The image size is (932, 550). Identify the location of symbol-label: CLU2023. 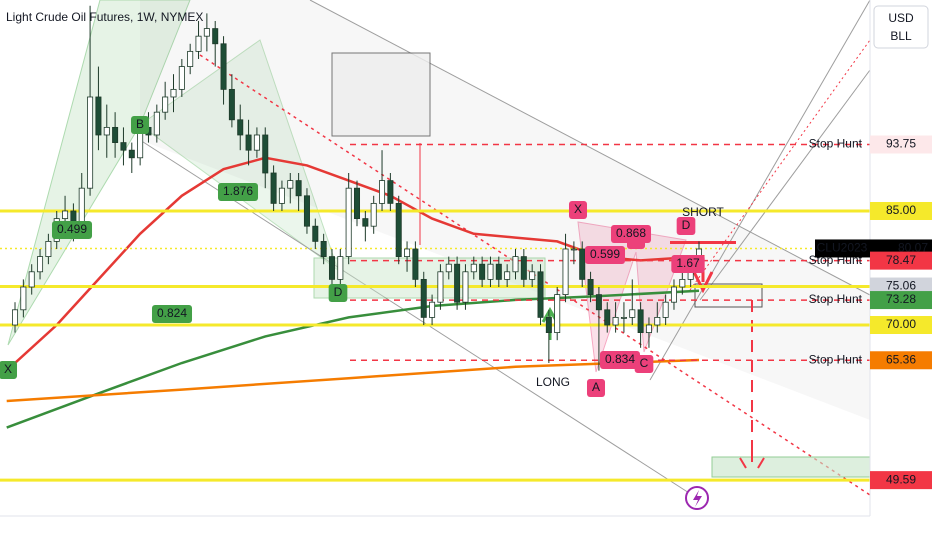
(842, 248).